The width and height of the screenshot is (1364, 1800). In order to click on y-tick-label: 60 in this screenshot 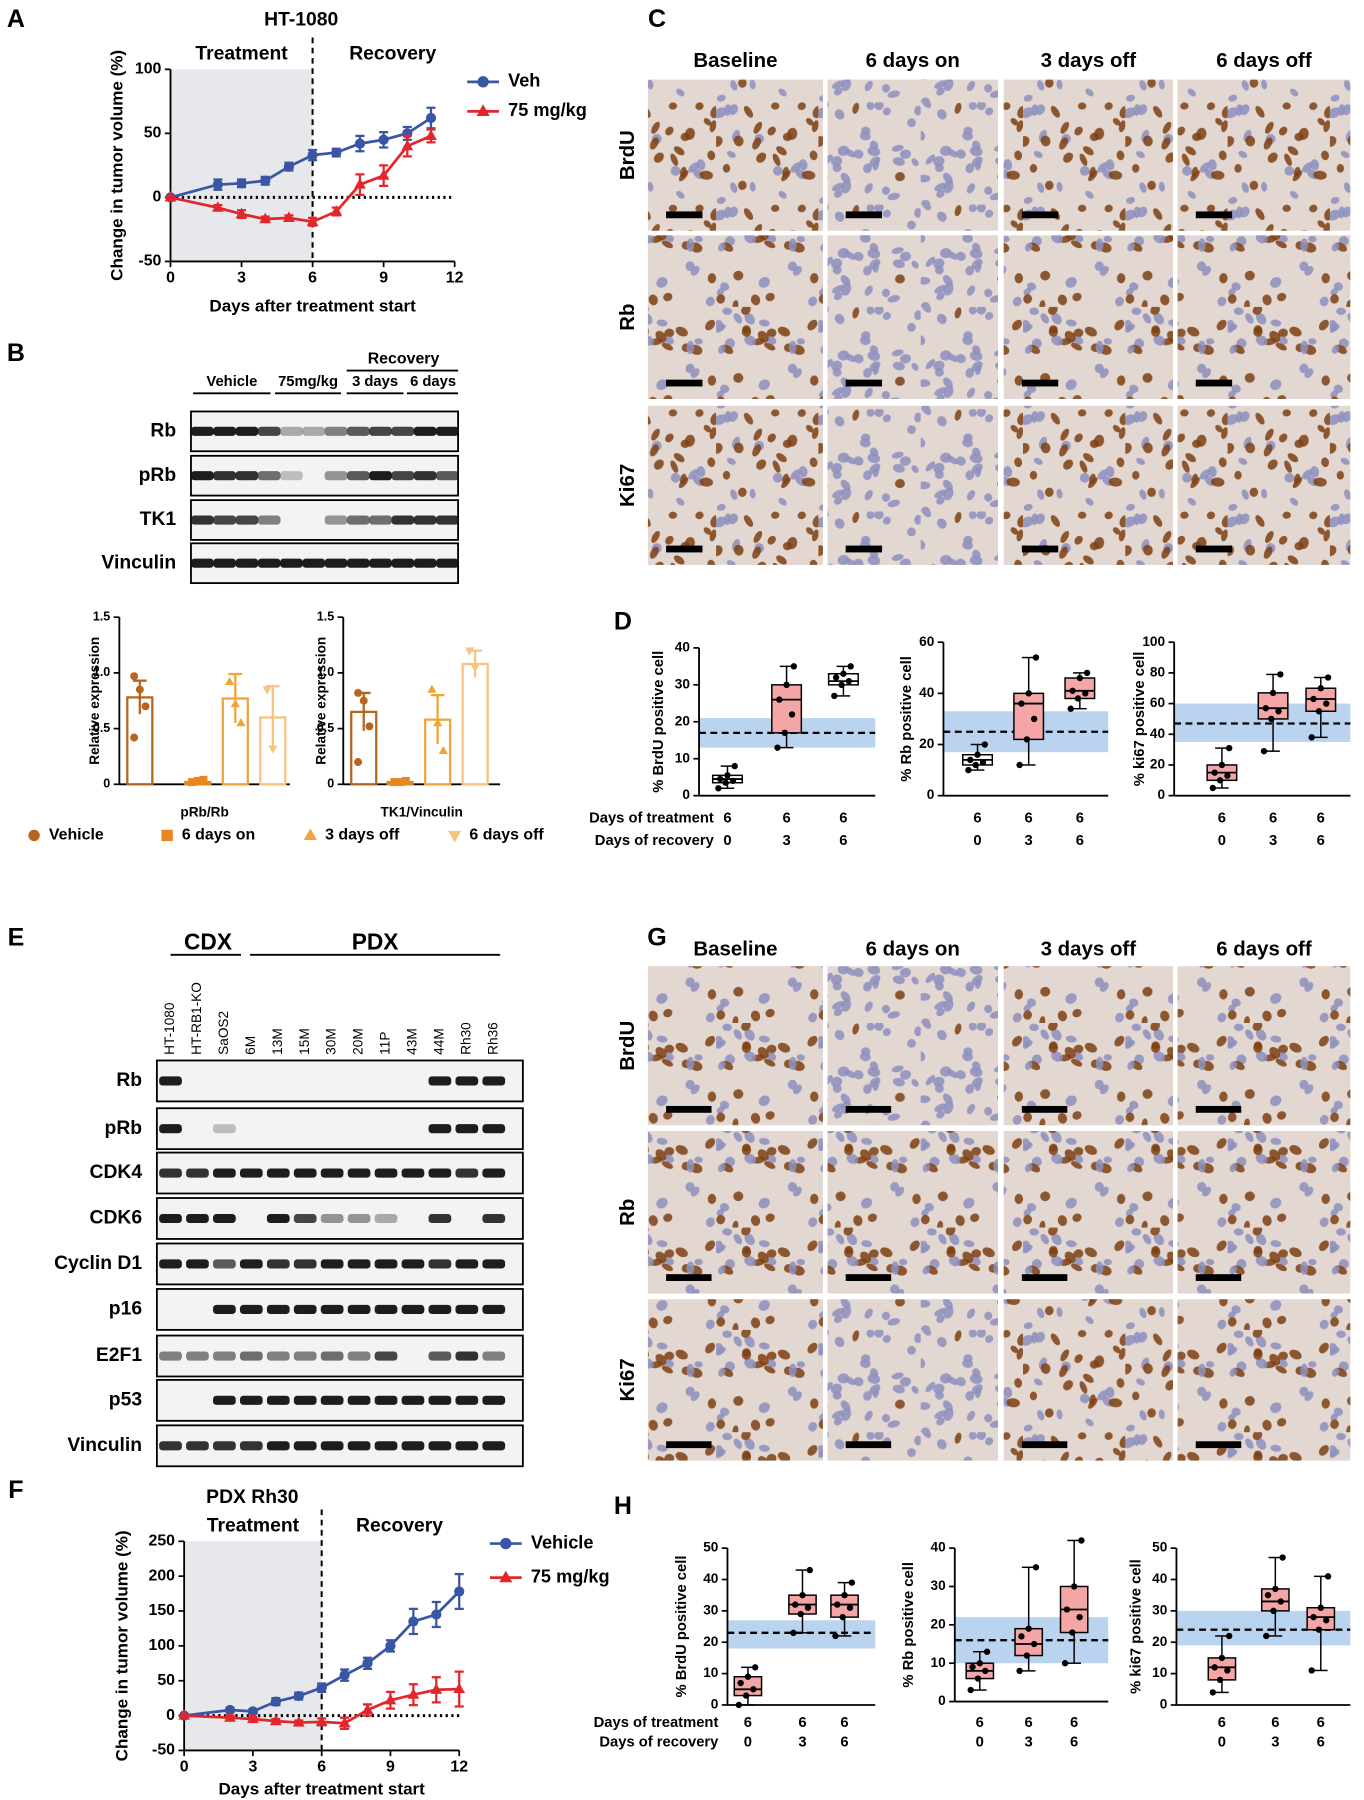, I will do `click(927, 641)`.